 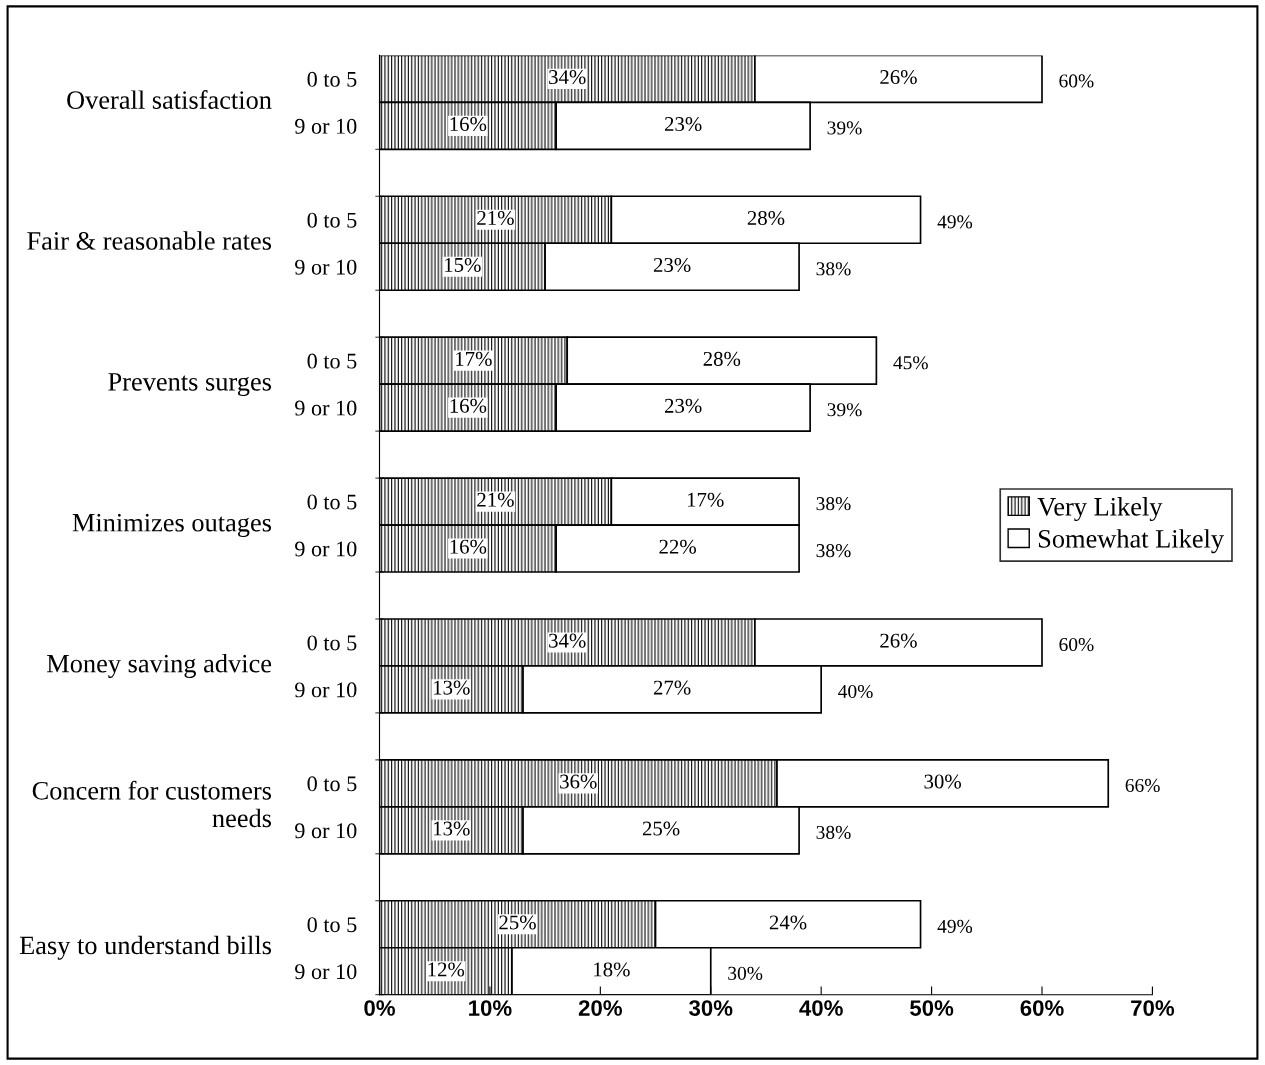 What do you see at coordinates (711, 1008) in the screenshot?
I see `x-tick-label: 30%` at bounding box center [711, 1008].